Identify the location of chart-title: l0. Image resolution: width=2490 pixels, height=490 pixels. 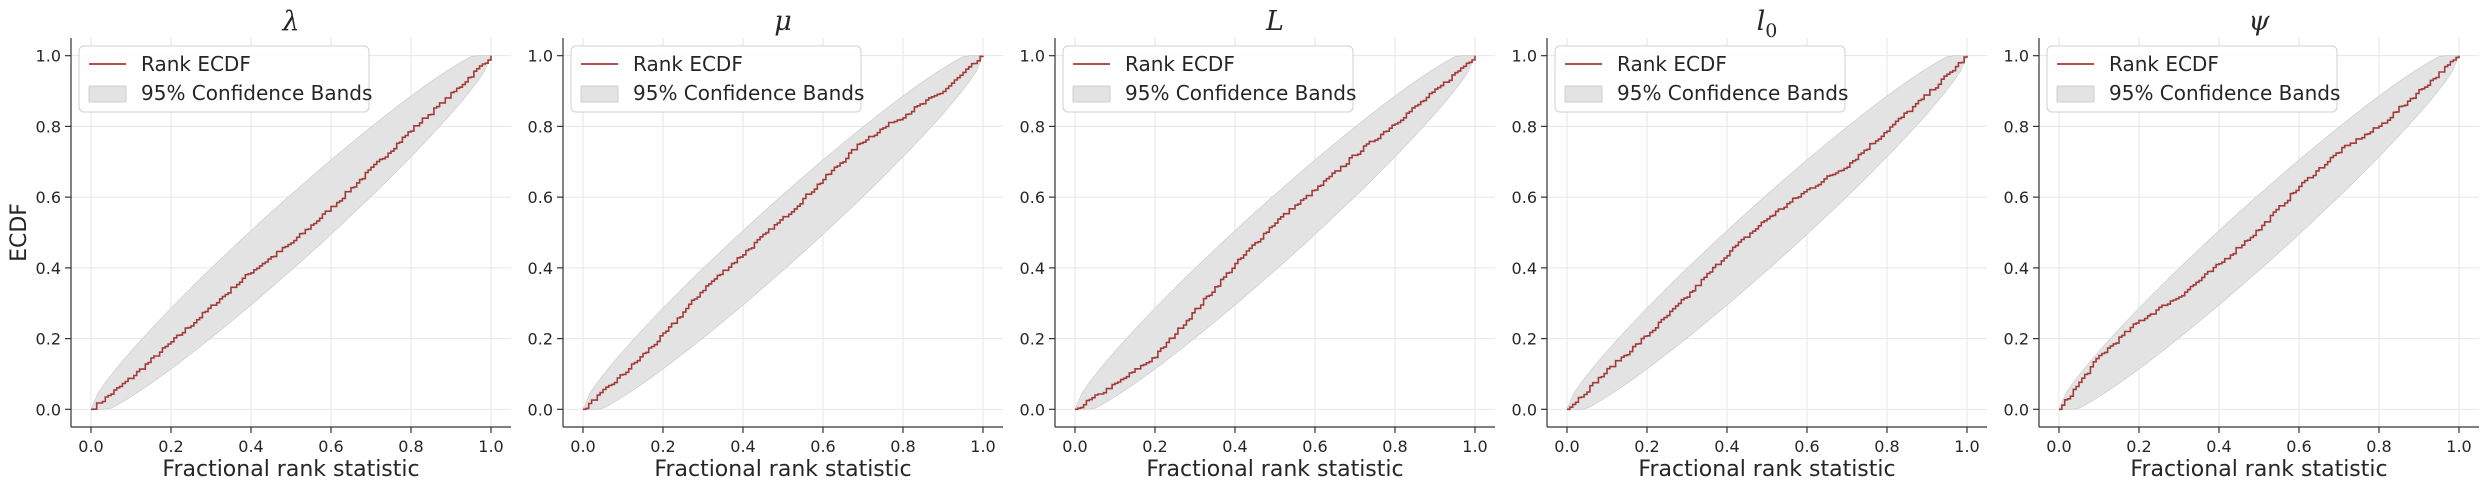
(1767, 24).